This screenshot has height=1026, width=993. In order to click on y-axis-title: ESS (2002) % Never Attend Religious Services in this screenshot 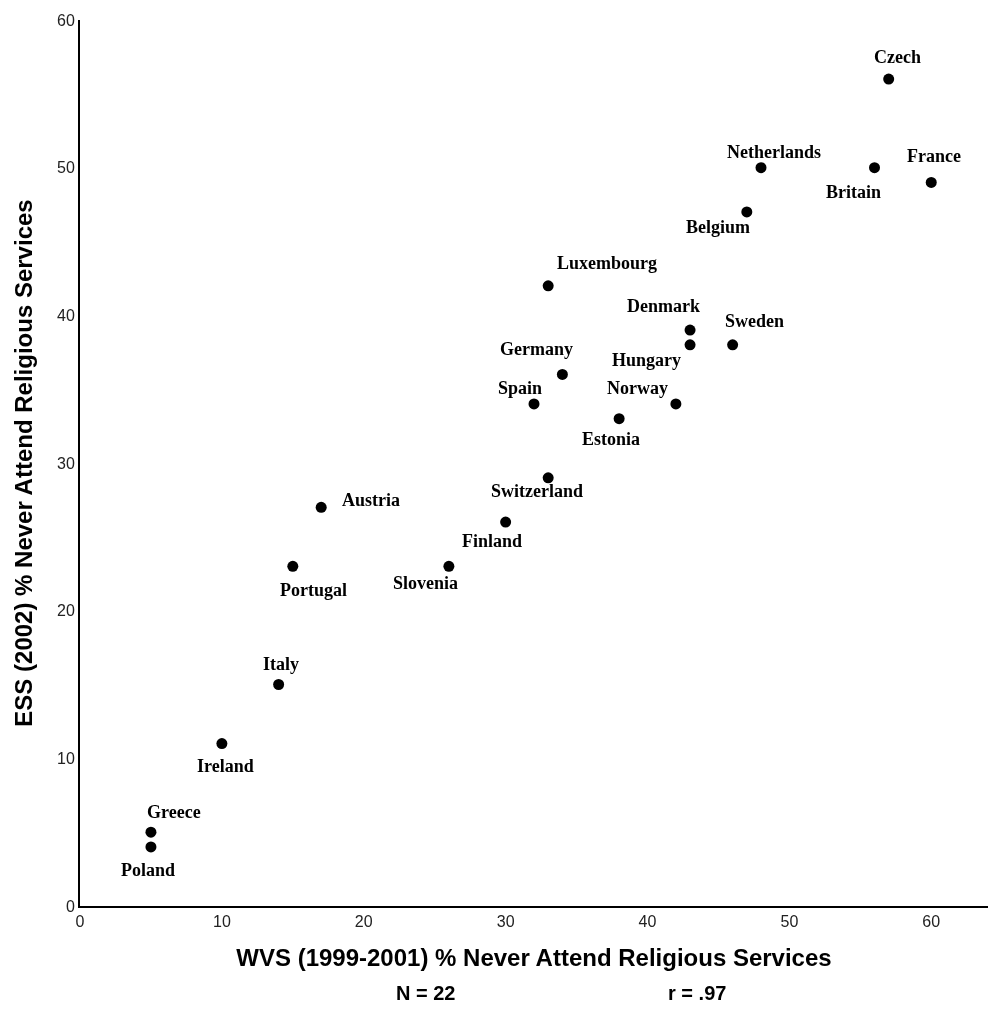, I will do `click(23, 463)`.